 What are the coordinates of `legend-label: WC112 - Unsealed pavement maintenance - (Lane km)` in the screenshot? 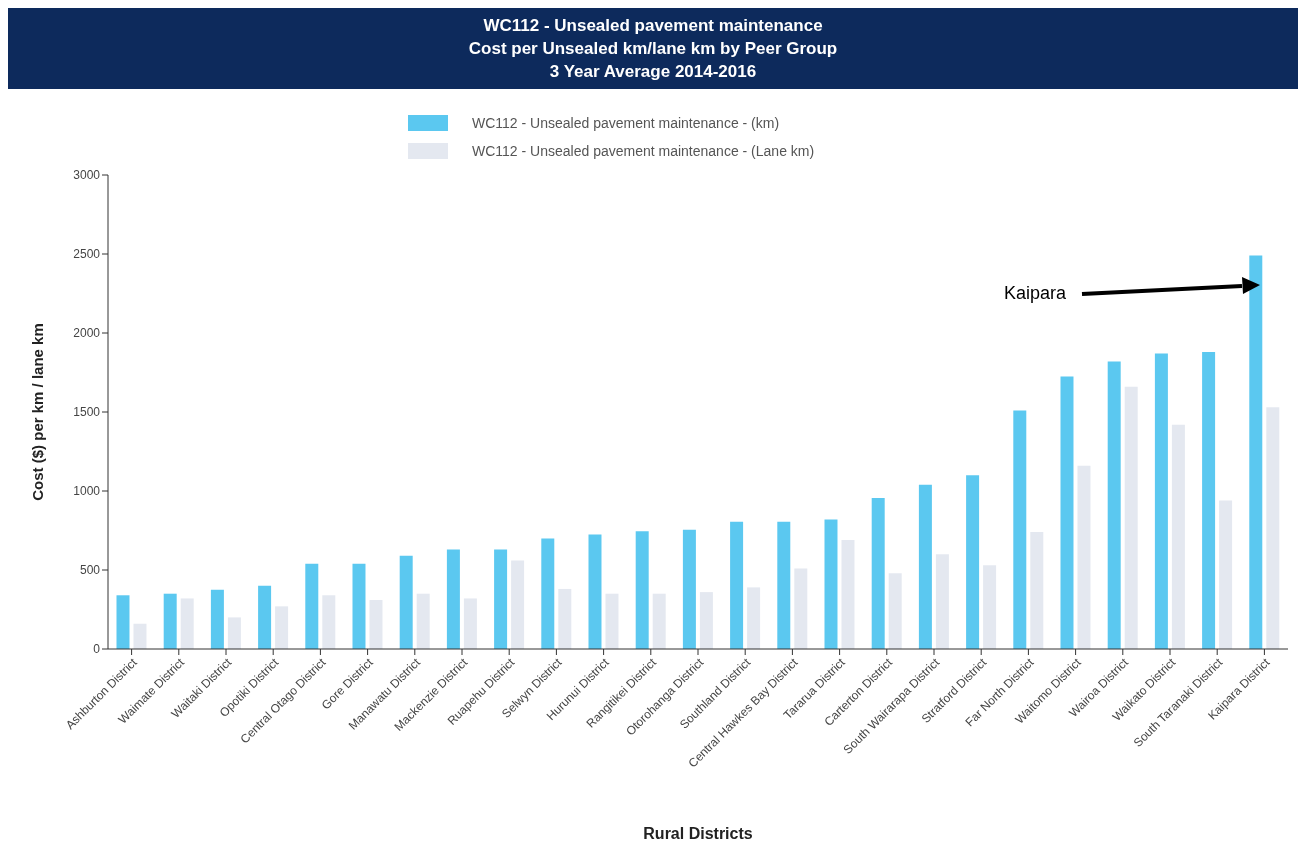 It's located at (643, 151).